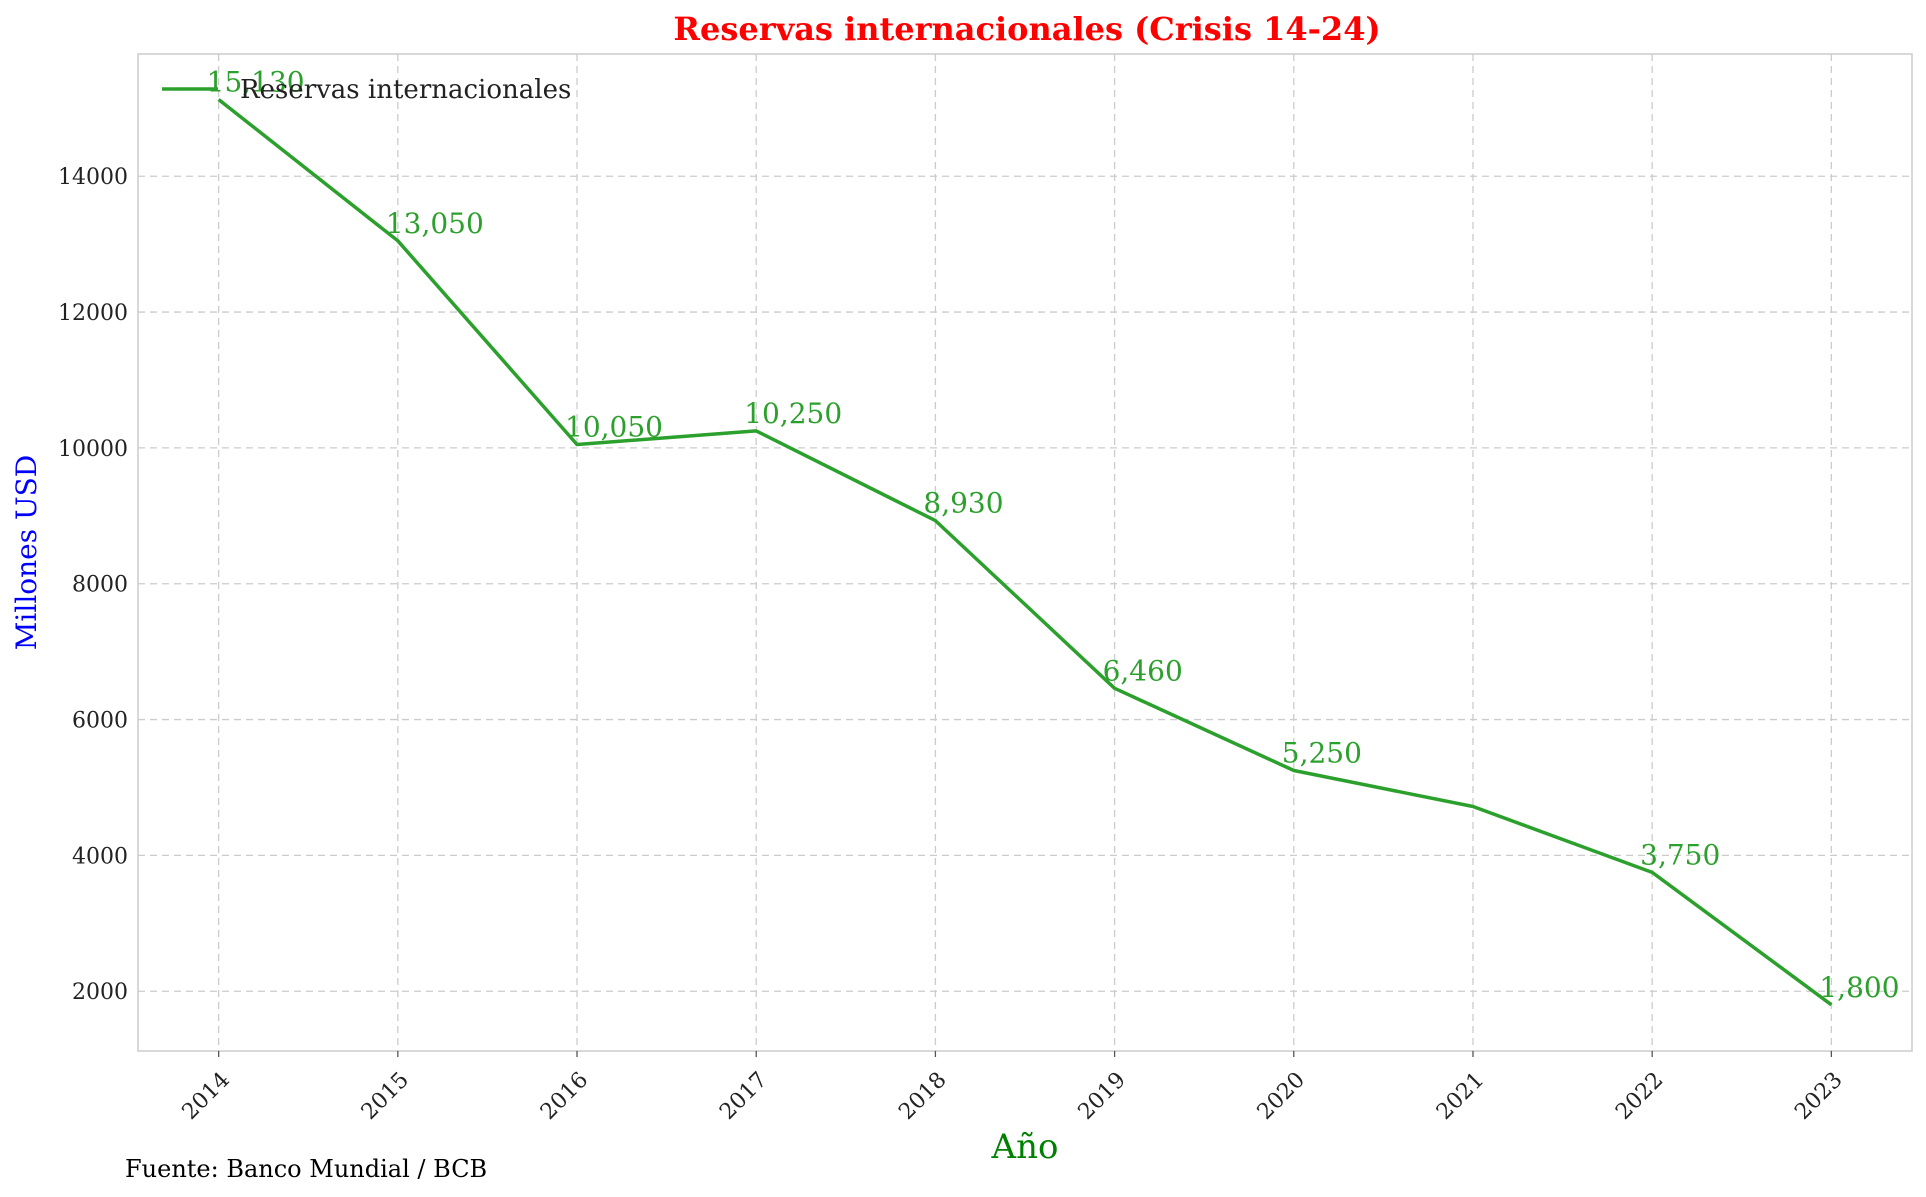 This screenshot has width=1926, height=1197. Describe the element at coordinates (614, 427) in the screenshot. I see `data-label: 10,050` at that location.